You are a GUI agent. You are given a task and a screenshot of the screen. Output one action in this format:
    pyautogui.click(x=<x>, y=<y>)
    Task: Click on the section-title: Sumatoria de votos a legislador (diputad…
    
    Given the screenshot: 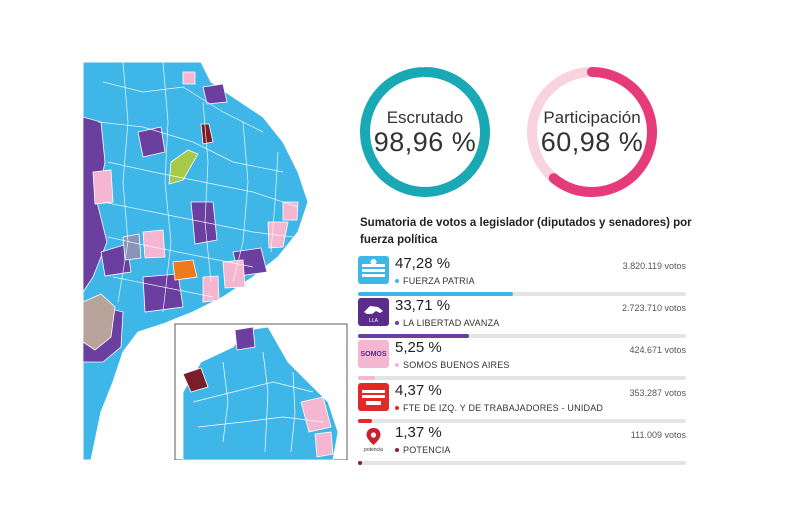 What is the action you would take?
    pyautogui.click(x=526, y=231)
    